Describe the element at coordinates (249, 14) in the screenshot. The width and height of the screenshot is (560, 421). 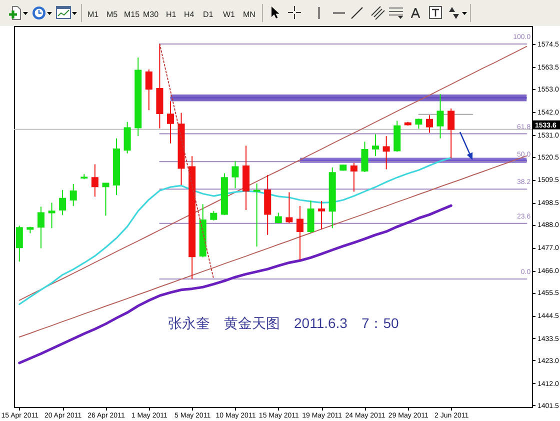
I see `text: MN` at that location.